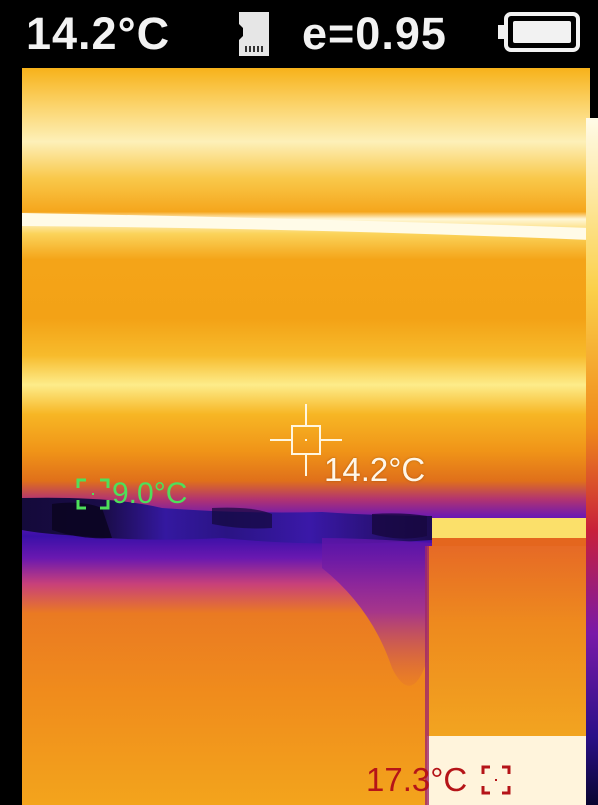 This screenshot has width=598, height=805. What do you see at coordinates (374, 33) in the screenshot?
I see `emissivity-readout: e=0.95` at bounding box center [374, 33].